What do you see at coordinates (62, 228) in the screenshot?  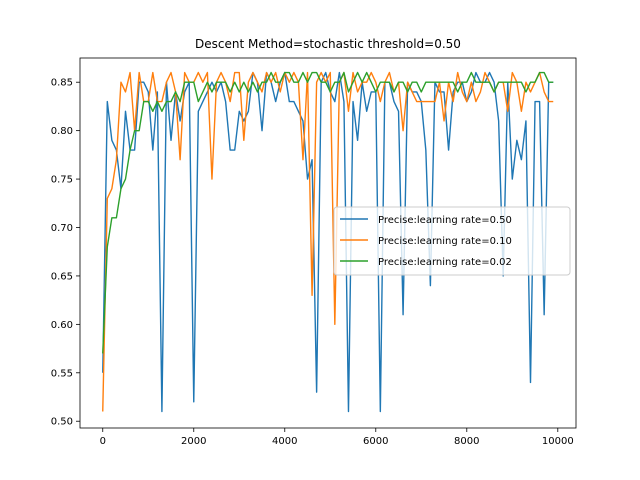 I see `y-tick-label: 0.70` at bounding box center [62, 228].